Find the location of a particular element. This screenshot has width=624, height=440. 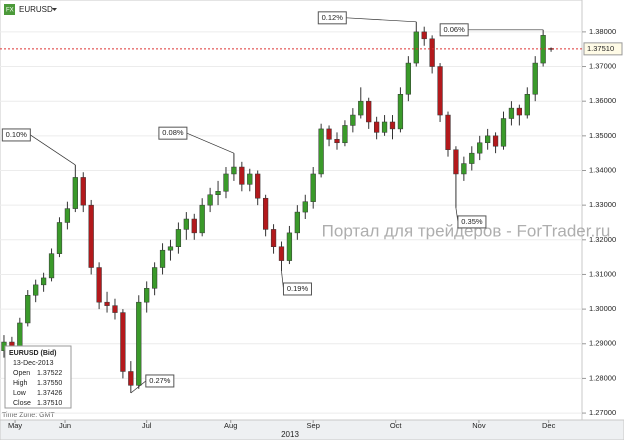

annotation-label: 0.35% is located at coordinates (472, 221).